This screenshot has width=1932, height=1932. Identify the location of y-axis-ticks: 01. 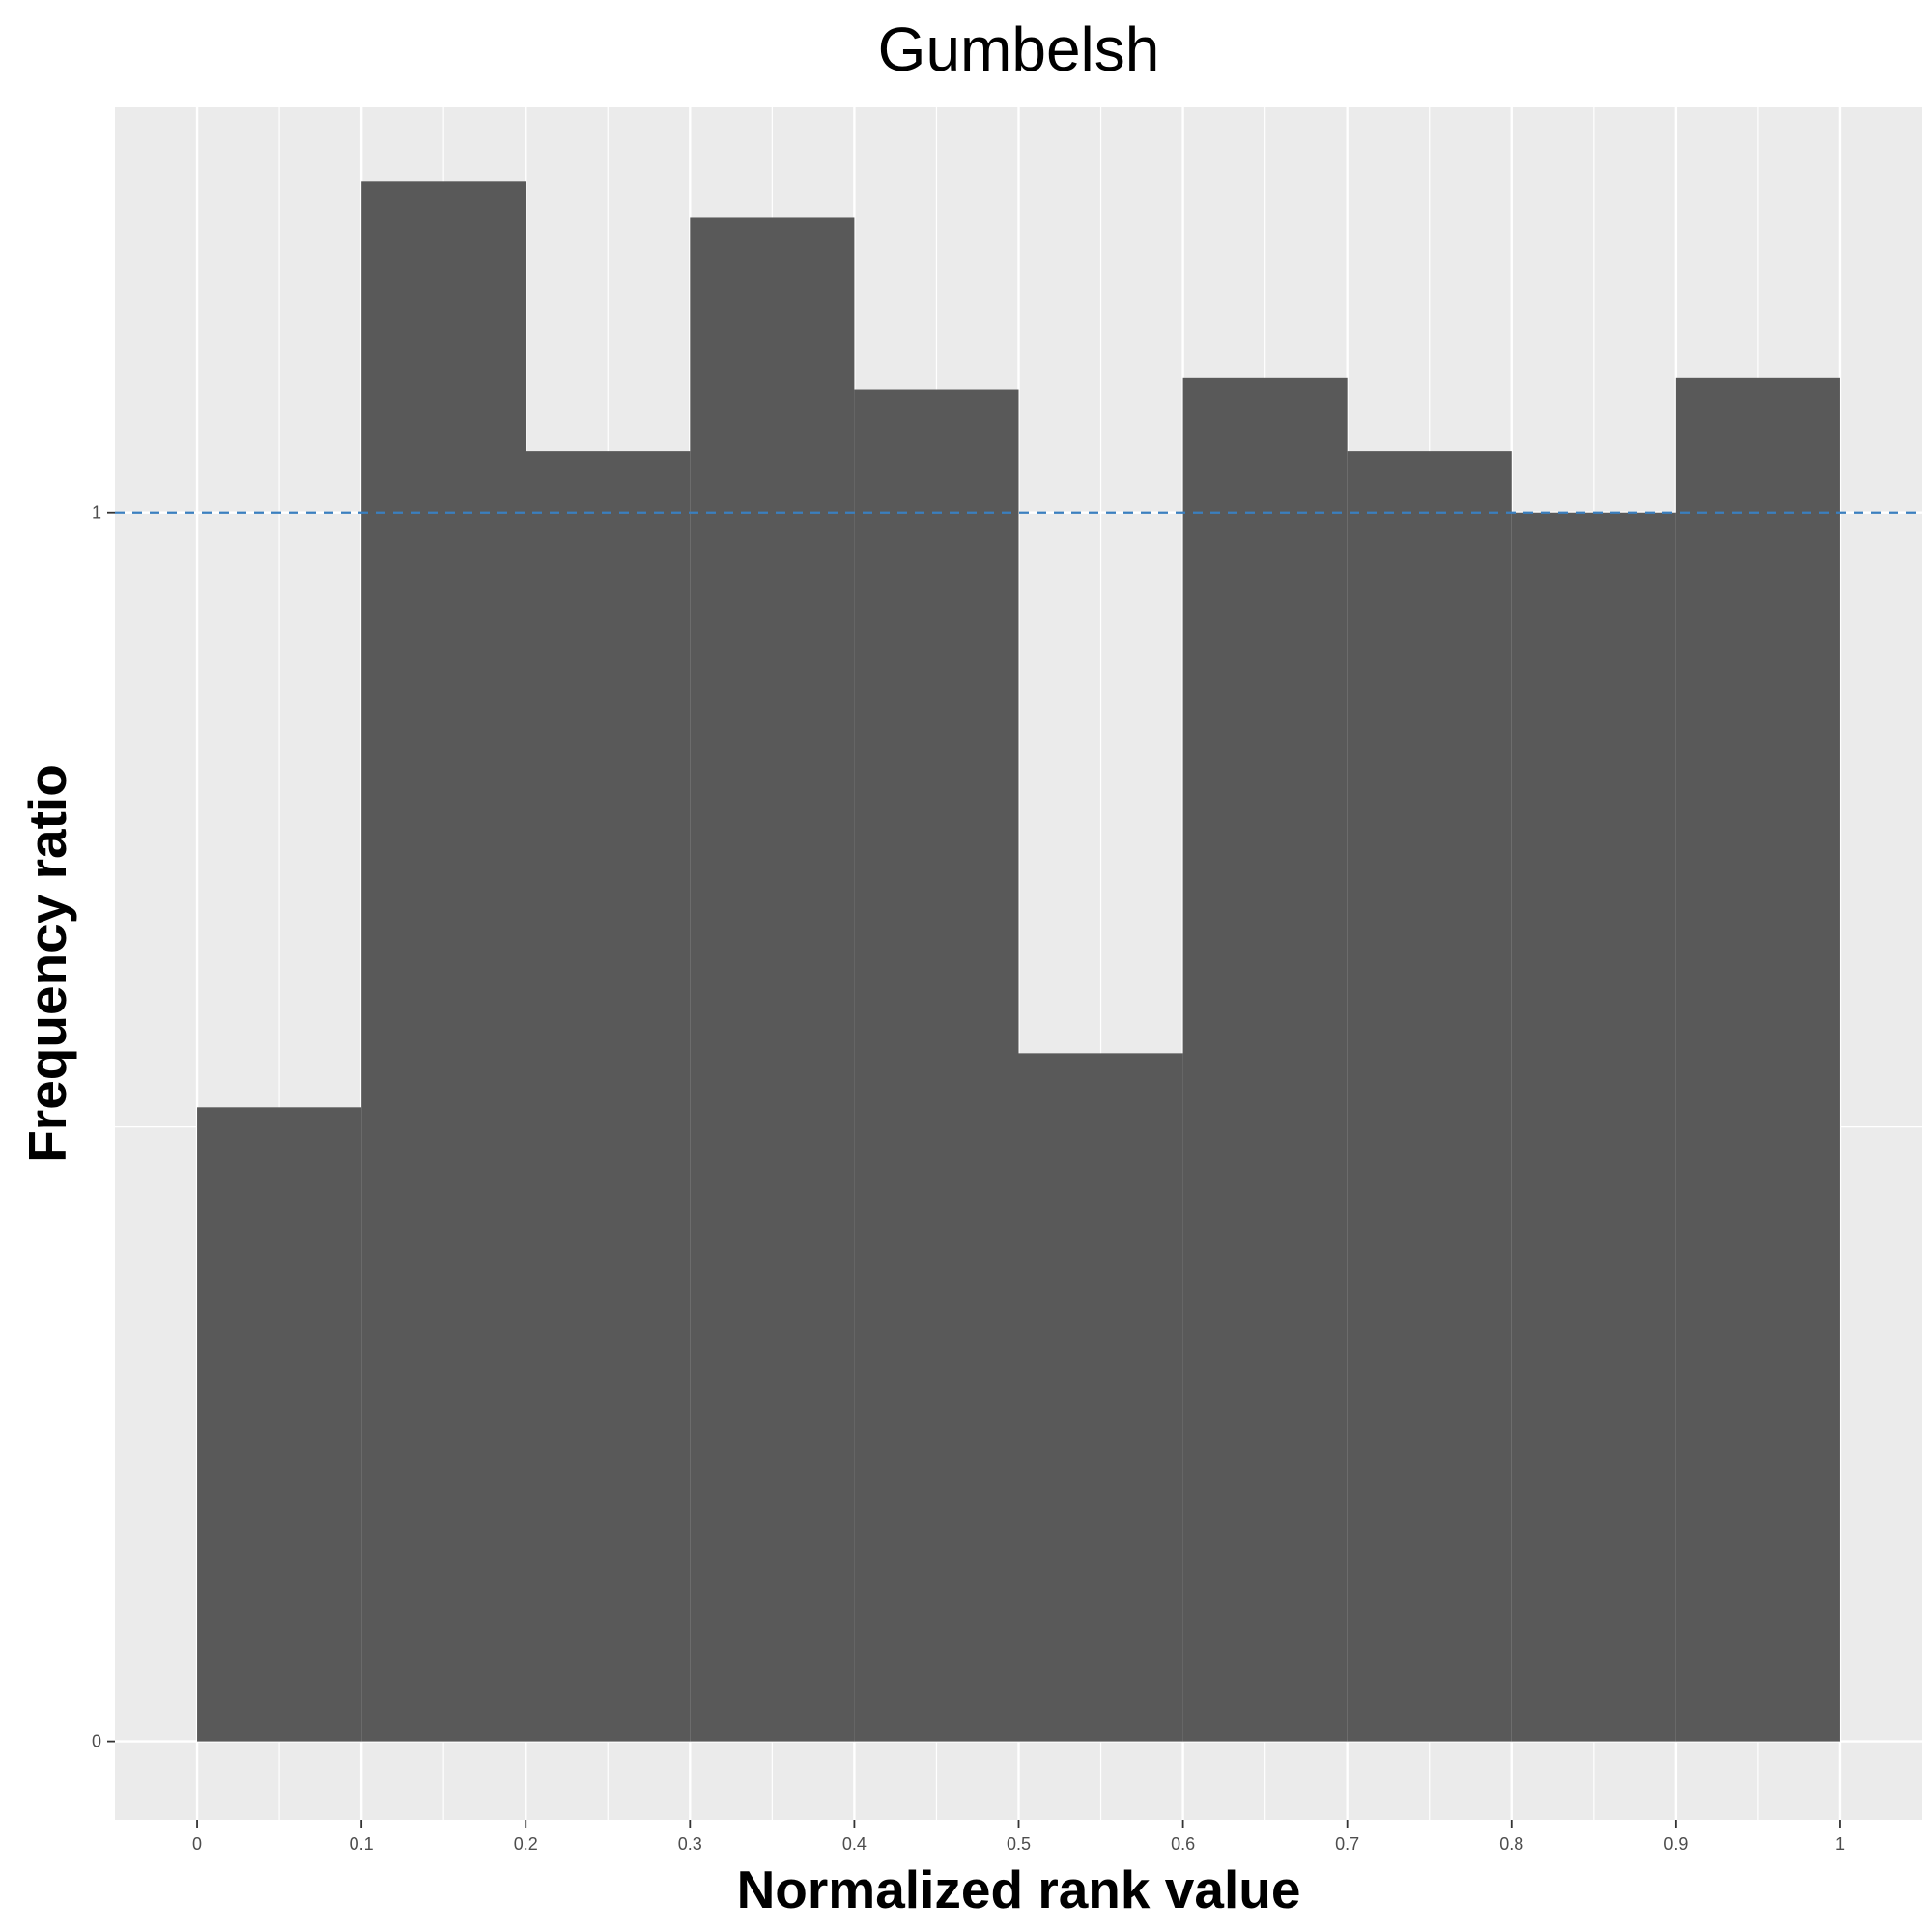
(103, 1127).